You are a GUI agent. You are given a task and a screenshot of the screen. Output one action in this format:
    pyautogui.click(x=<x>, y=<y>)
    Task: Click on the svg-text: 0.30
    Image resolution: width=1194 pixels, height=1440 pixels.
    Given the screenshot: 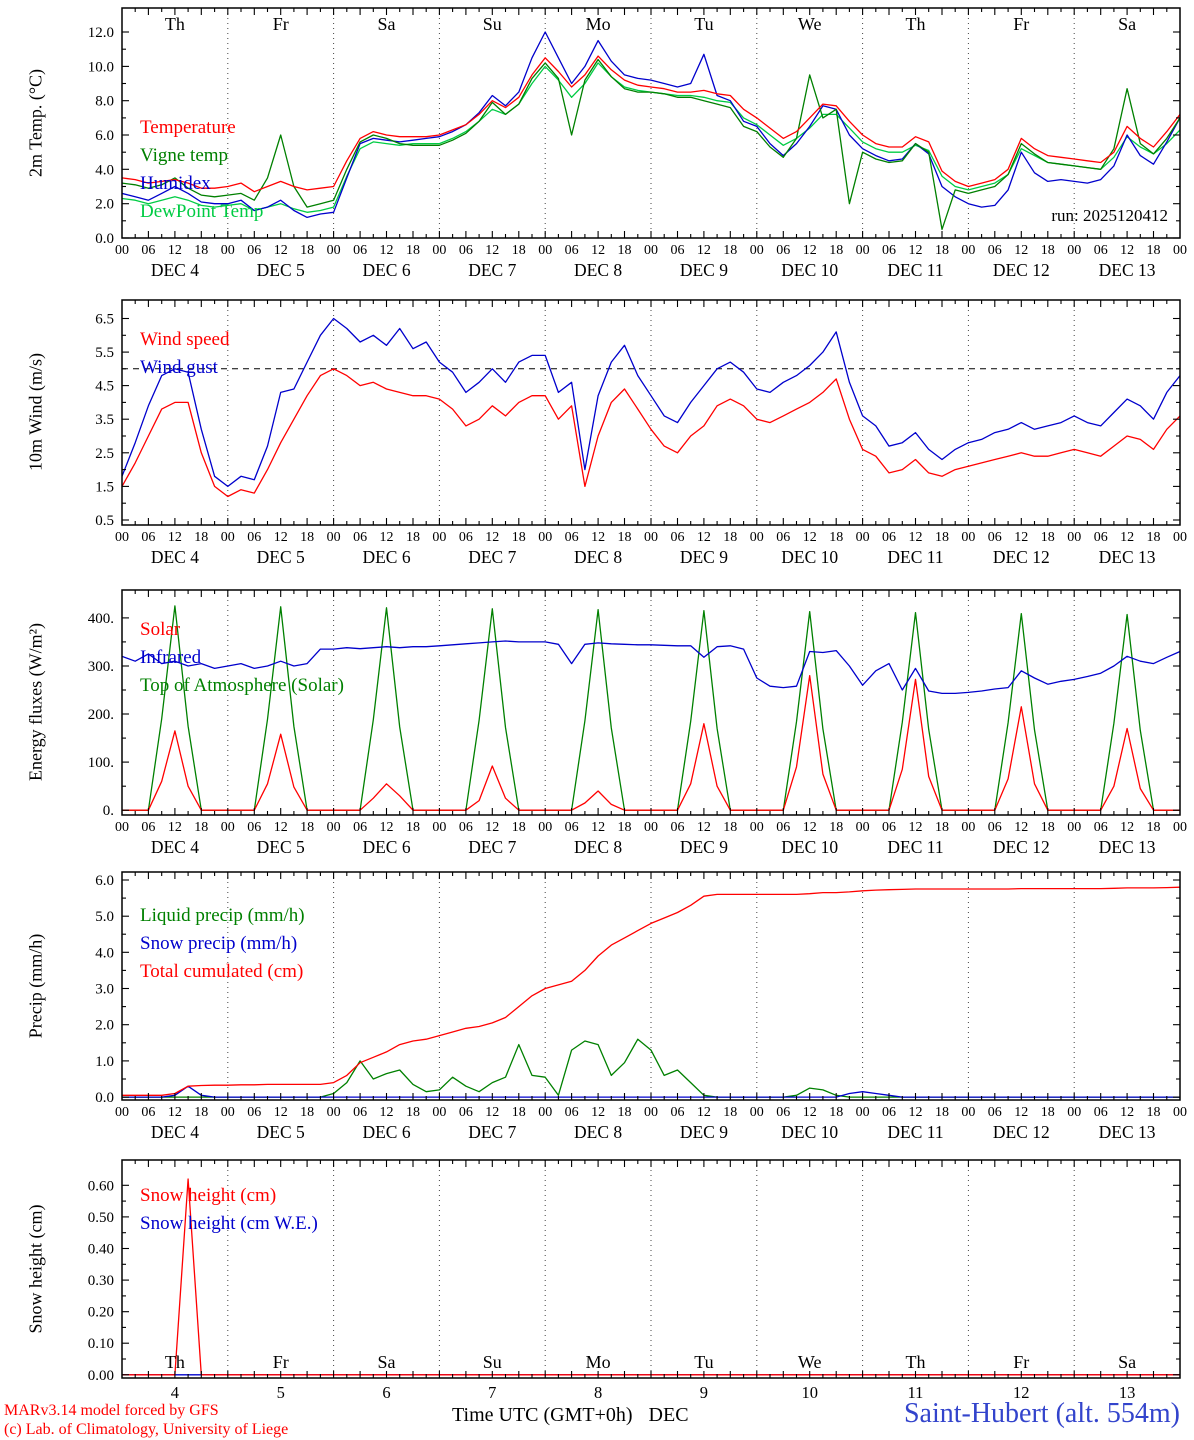 What is the action you would take?
    pyautogui.click(x=101, y=1281)
    